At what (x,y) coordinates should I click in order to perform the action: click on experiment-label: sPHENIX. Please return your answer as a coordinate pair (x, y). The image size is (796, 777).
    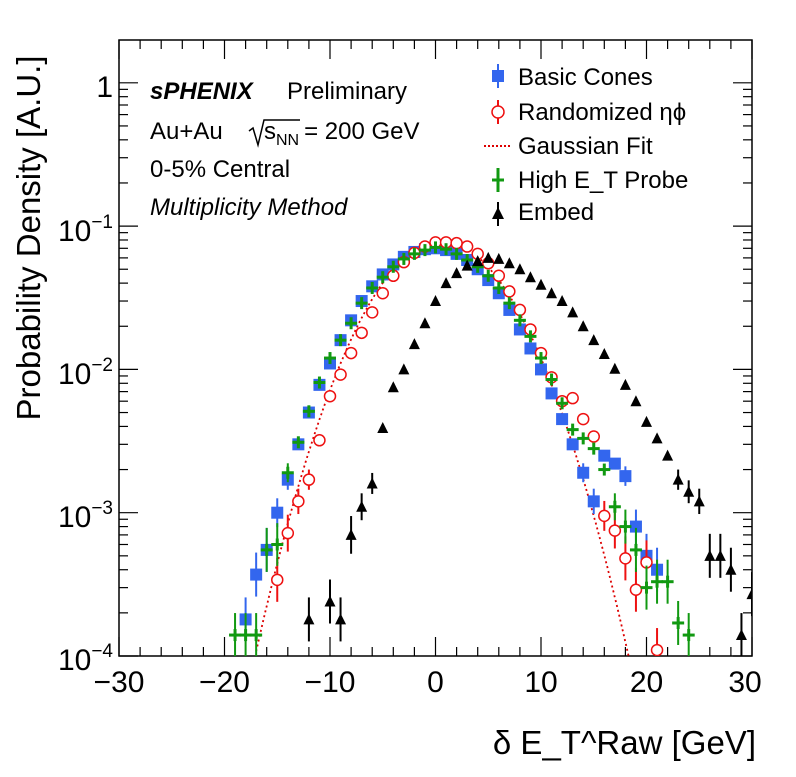
    Looking at the image, I should click on (202, 91).